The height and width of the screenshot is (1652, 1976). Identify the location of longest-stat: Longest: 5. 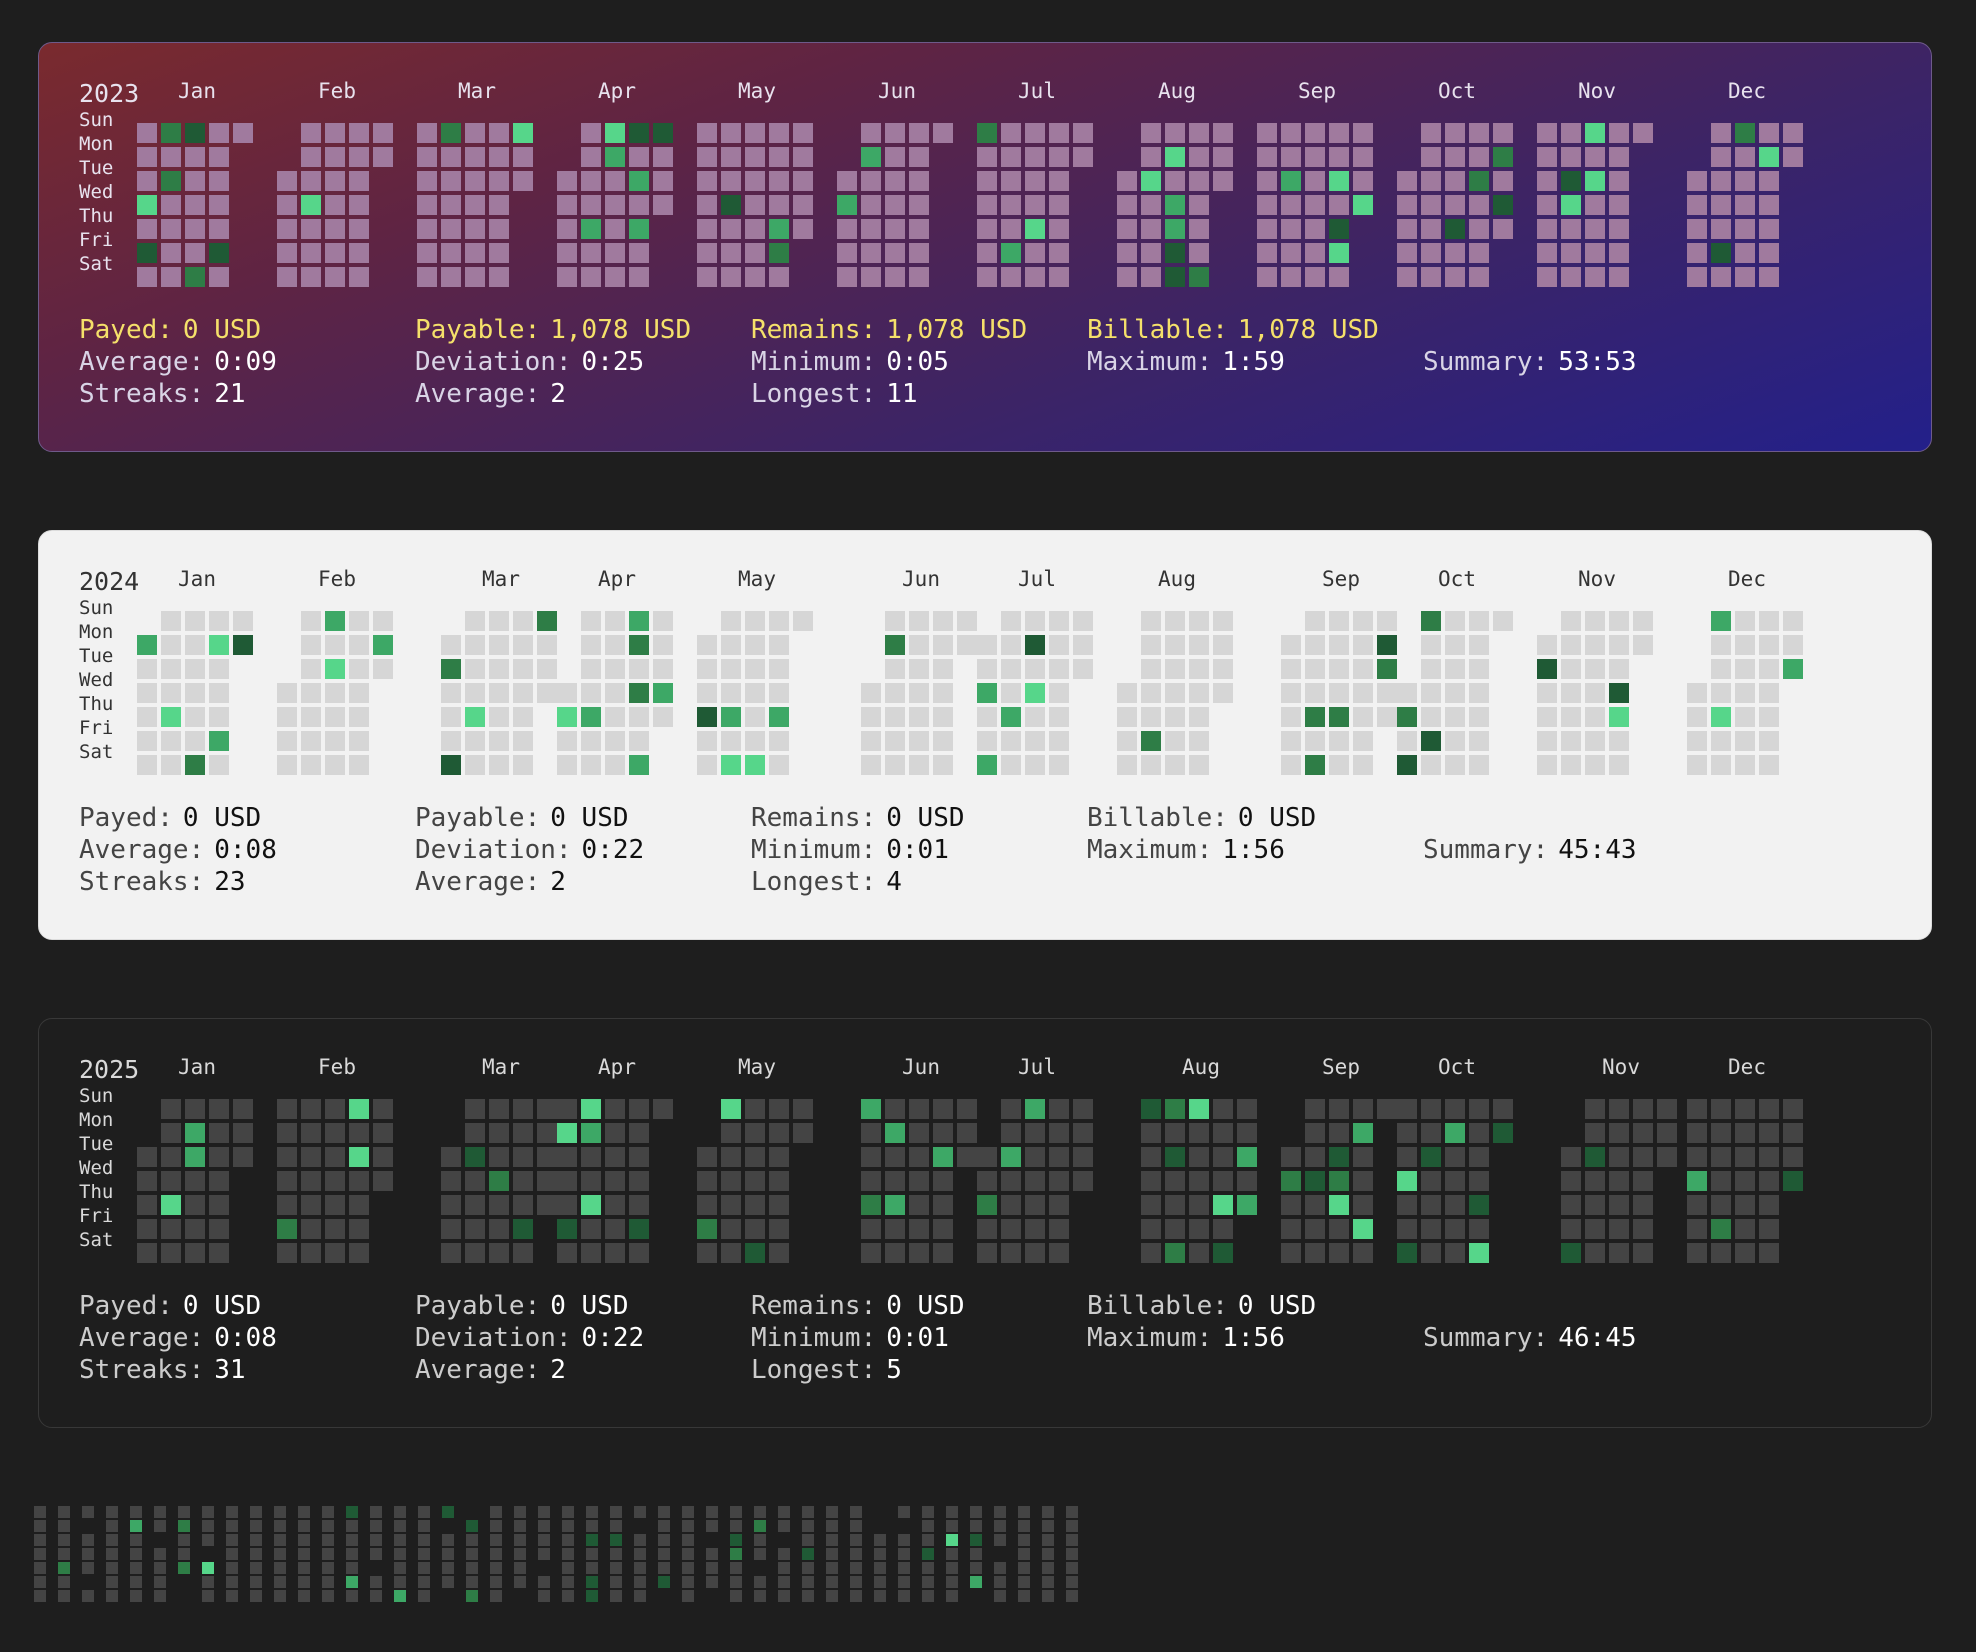
(826, 1370).